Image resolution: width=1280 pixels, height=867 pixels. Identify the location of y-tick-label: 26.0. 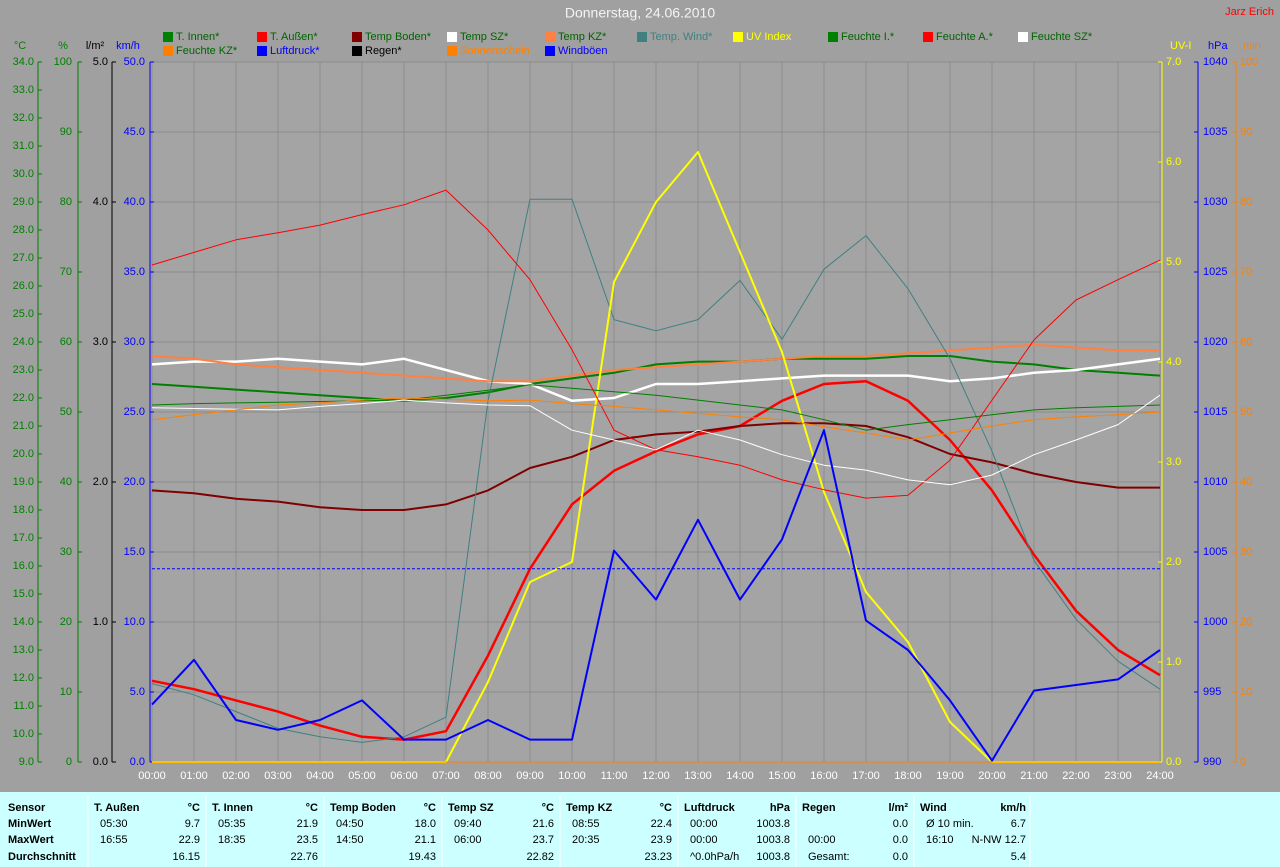
(23, 286).